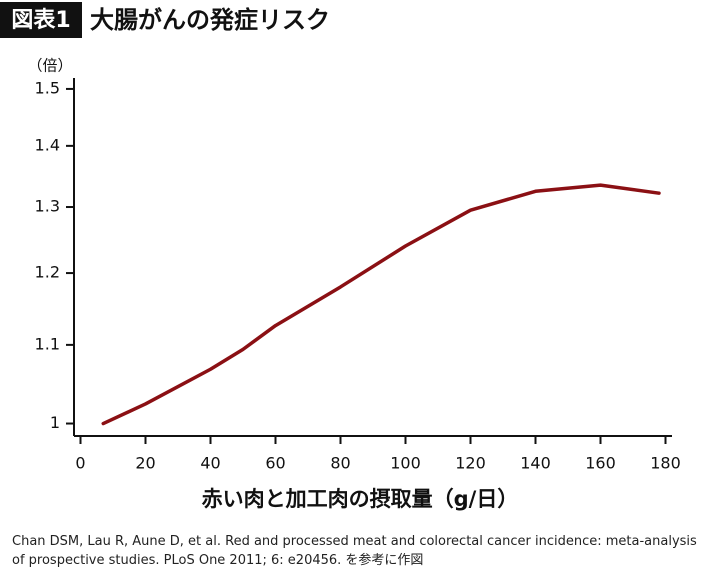 Image resolution: width=710 pixels, height=573 pixels. Describe the element at coordinates (47, 144) in the screenshot. I see `y-tick-label: 1.4` at that location.